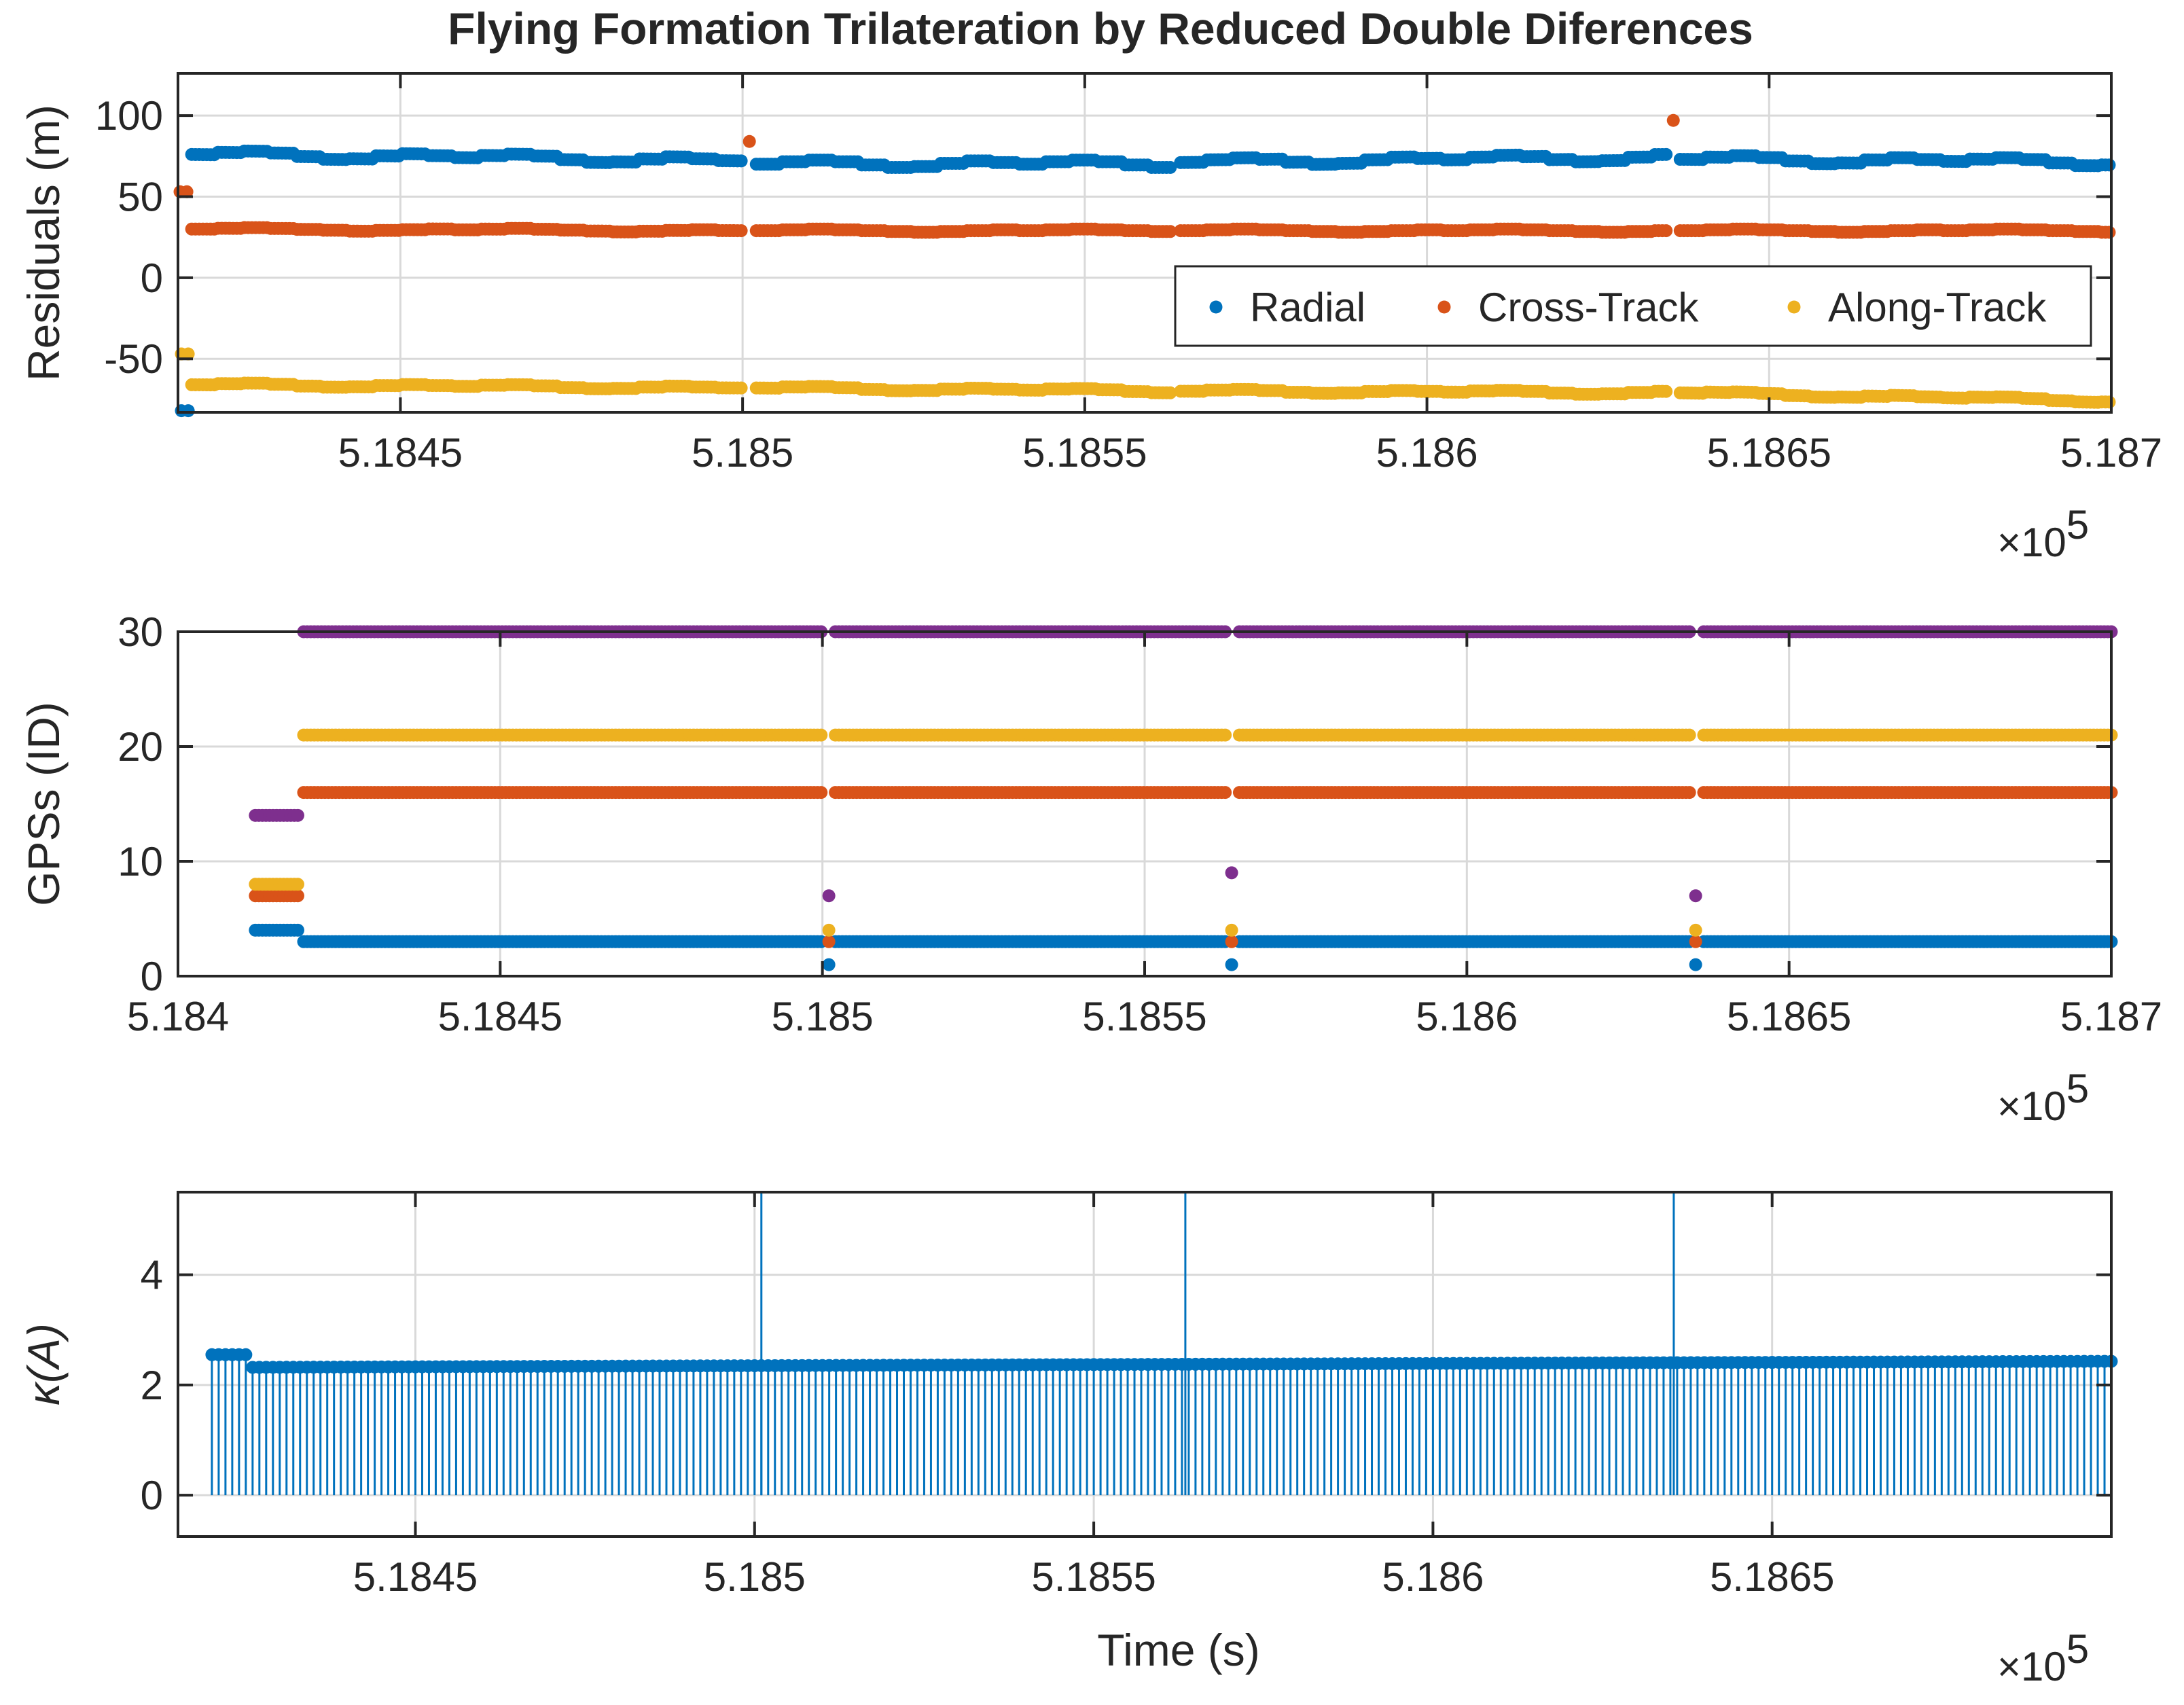  I want to click on y-tick-label: 100, so click(129, 116).